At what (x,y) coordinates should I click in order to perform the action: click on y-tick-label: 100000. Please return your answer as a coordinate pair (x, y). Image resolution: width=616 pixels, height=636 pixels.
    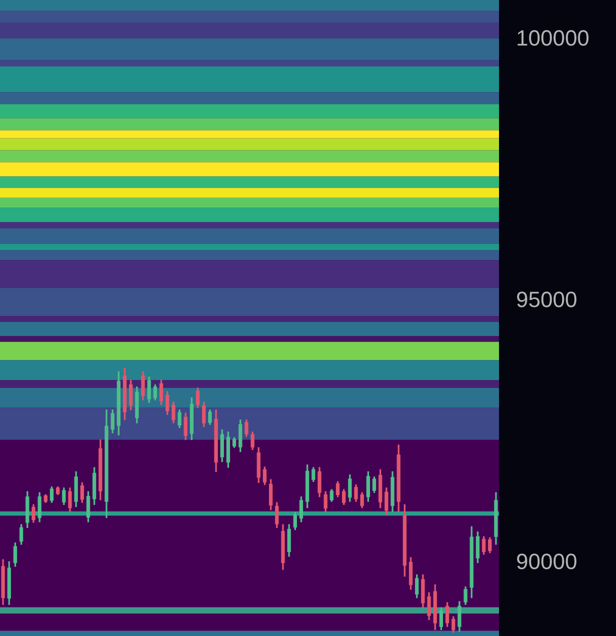
    Looking at the image, I should click on (553, 37).